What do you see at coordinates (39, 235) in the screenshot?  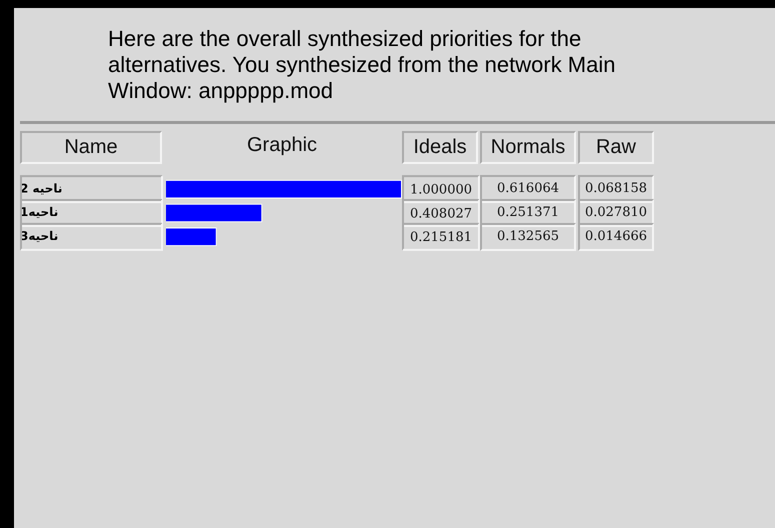 I see `y-tick-label: ناحیه3` at bounding box center [39, 235].